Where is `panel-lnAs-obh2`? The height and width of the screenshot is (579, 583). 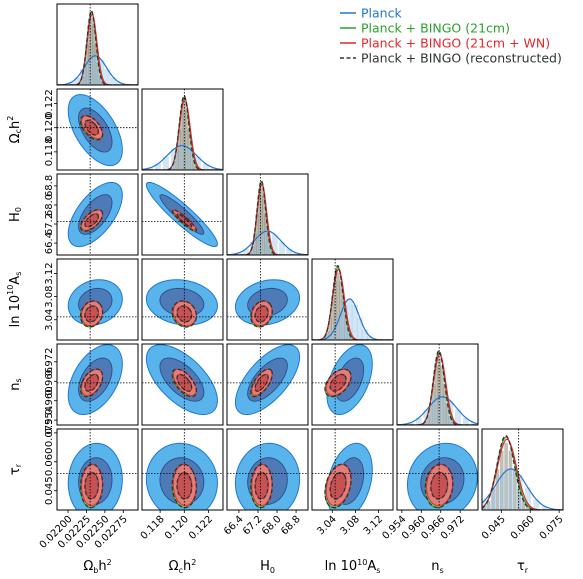
panel-lnAs-obh2 is located at coordinates (97, 299).